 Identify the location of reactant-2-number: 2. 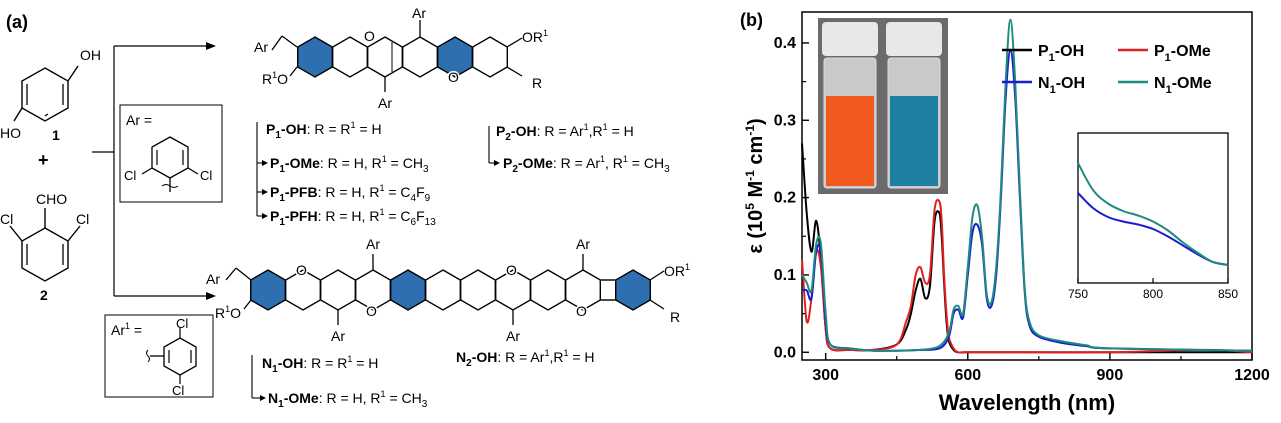
(44, 295).